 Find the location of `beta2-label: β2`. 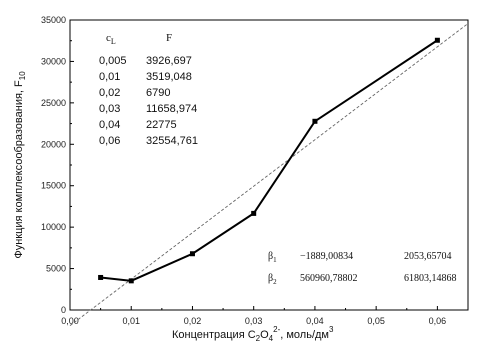

beta2-label: β2 is located at coordinates (272, 279).